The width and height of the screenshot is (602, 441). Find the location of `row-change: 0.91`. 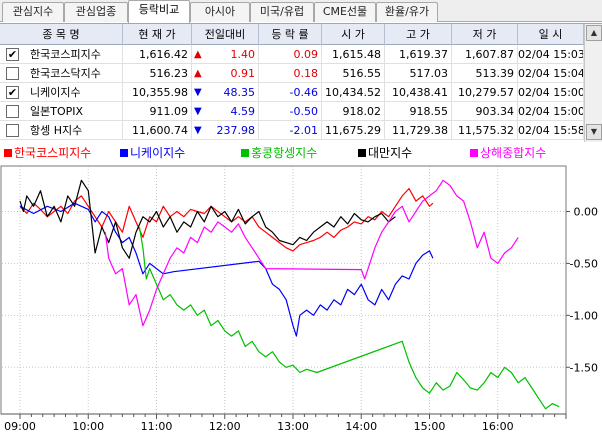

row-change: 0.91 is located at coordinates (243, 73).